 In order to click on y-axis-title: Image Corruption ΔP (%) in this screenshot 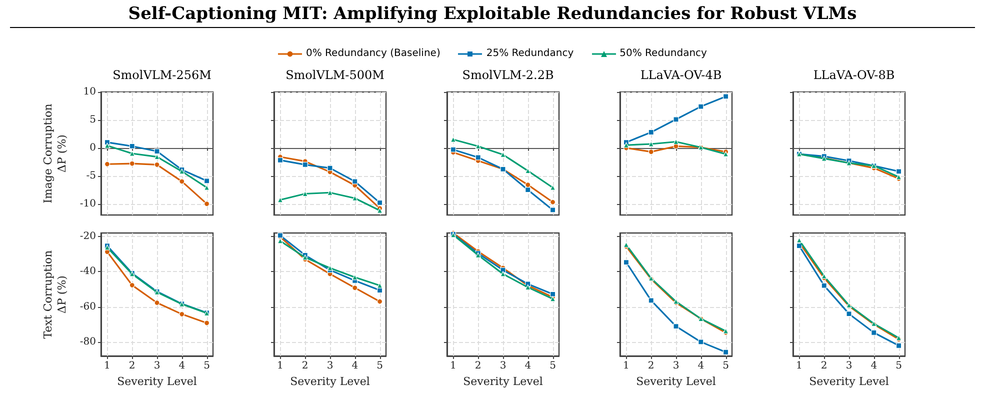, I will do `click(54, 154)`.